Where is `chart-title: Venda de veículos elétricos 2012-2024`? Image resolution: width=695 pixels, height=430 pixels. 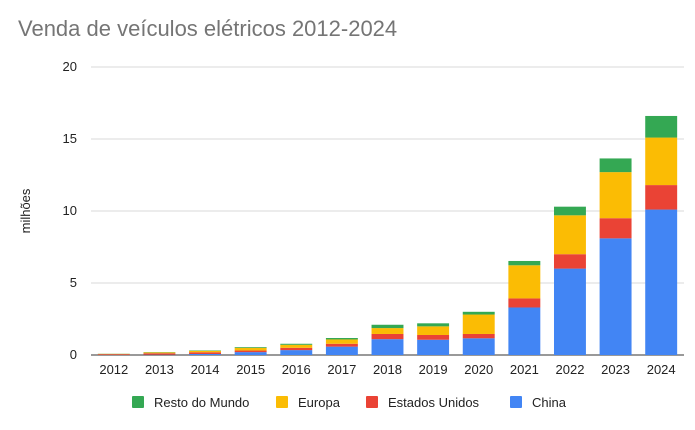 chart-title: Venda de veículos elétricos 2012-2024 is located at coordinates (207, 29).